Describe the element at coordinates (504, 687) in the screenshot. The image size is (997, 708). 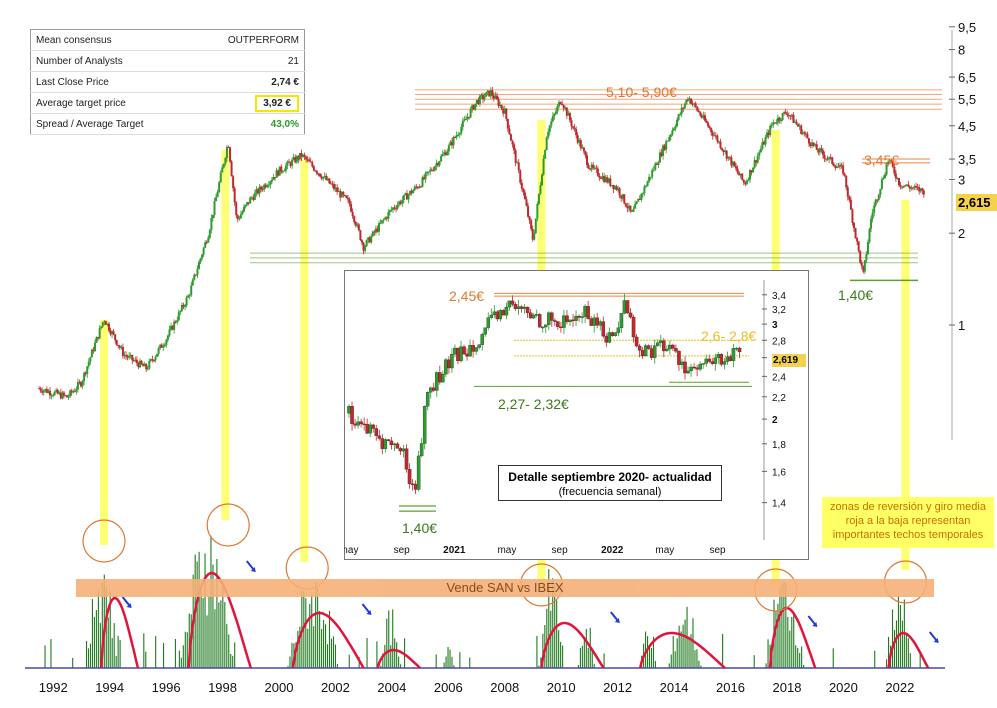
I see `x-tick-label: 2008` at that location.